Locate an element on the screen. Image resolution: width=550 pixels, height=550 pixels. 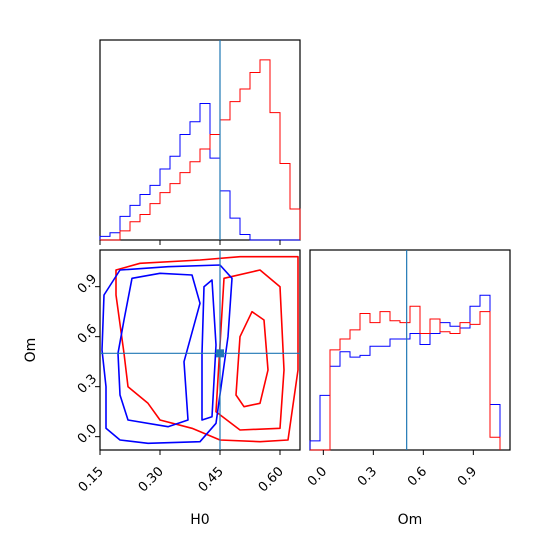
om-hist-red is located at coordinates (405, 378).